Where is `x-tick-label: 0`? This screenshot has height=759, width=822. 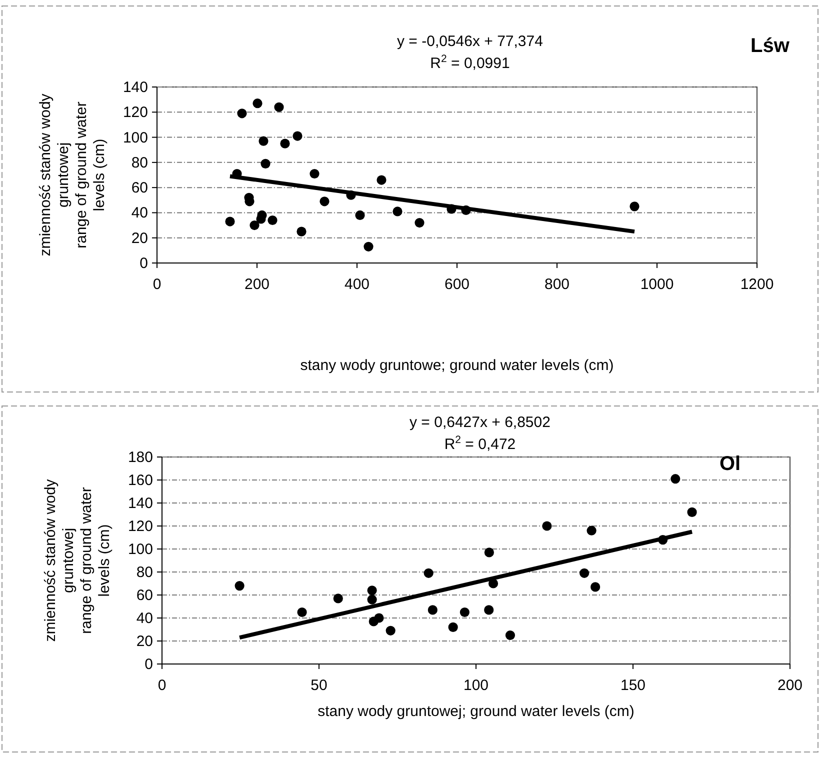 x-tick-label: 0 is located at coordinates (162, 685).